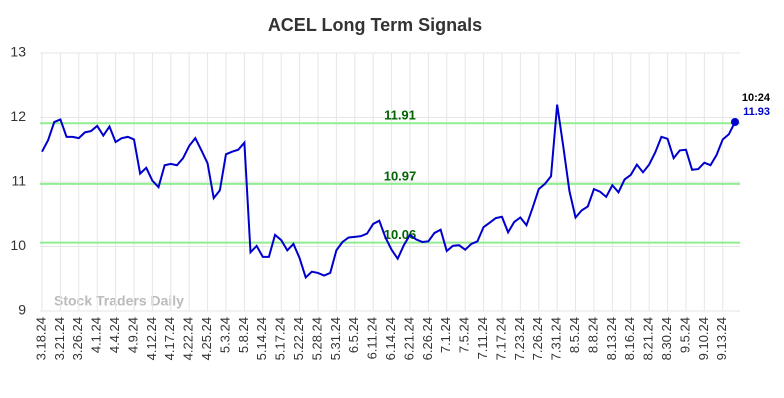  What do you see at coordinates (18, 116) in the screenshot?
I see `y-tick-label: 12` at bounding box center [18, 116].